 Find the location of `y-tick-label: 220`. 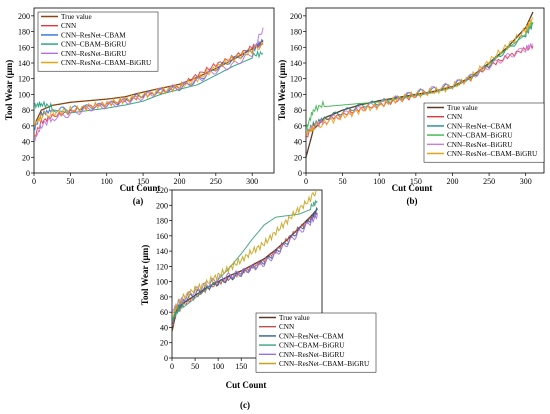

y-tick-label: 220 is located at coordinates (162, 190).